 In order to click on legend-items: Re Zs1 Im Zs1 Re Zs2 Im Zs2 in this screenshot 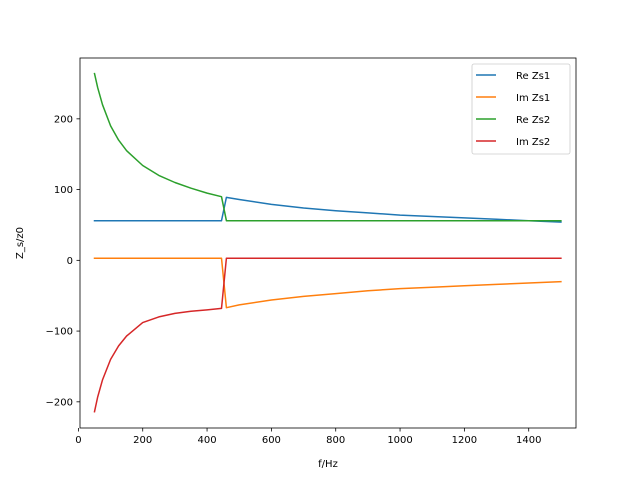, I will do `click(513, 109)`.